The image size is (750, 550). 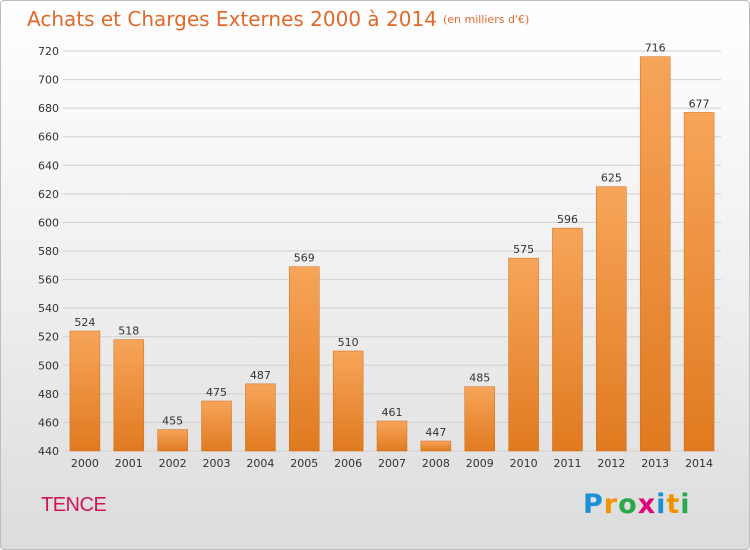 What do you see at coordinates (232, 19) in the screenshot?
I see `title-main: Achats et Charges Externes 2000 à 2014` at bounding box center [232, 19].